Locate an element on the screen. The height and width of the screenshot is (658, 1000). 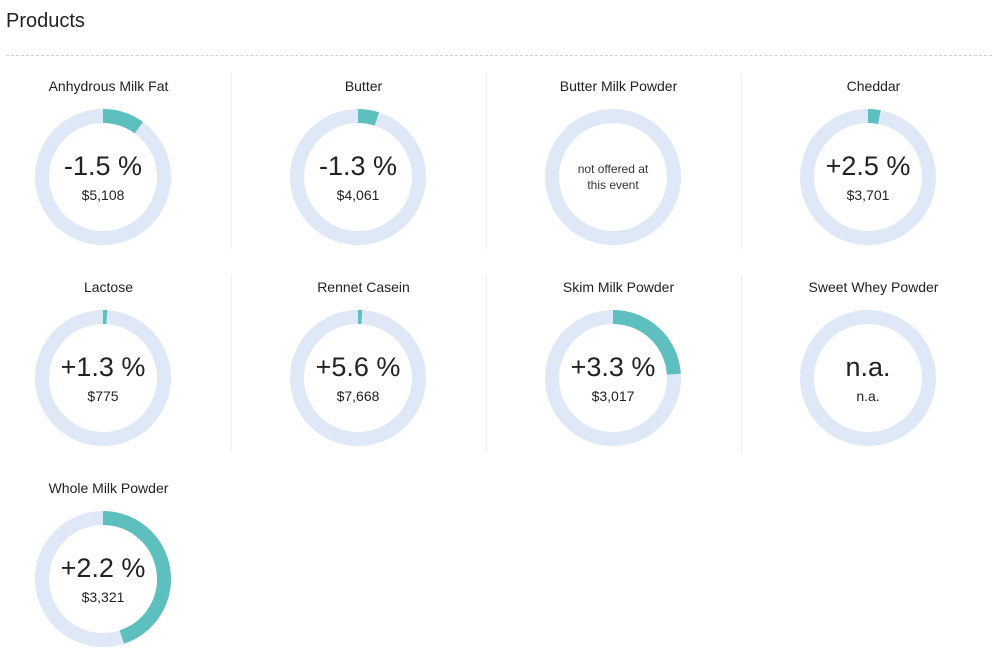
price-change: n.a. is located at coordinates (868, 367).